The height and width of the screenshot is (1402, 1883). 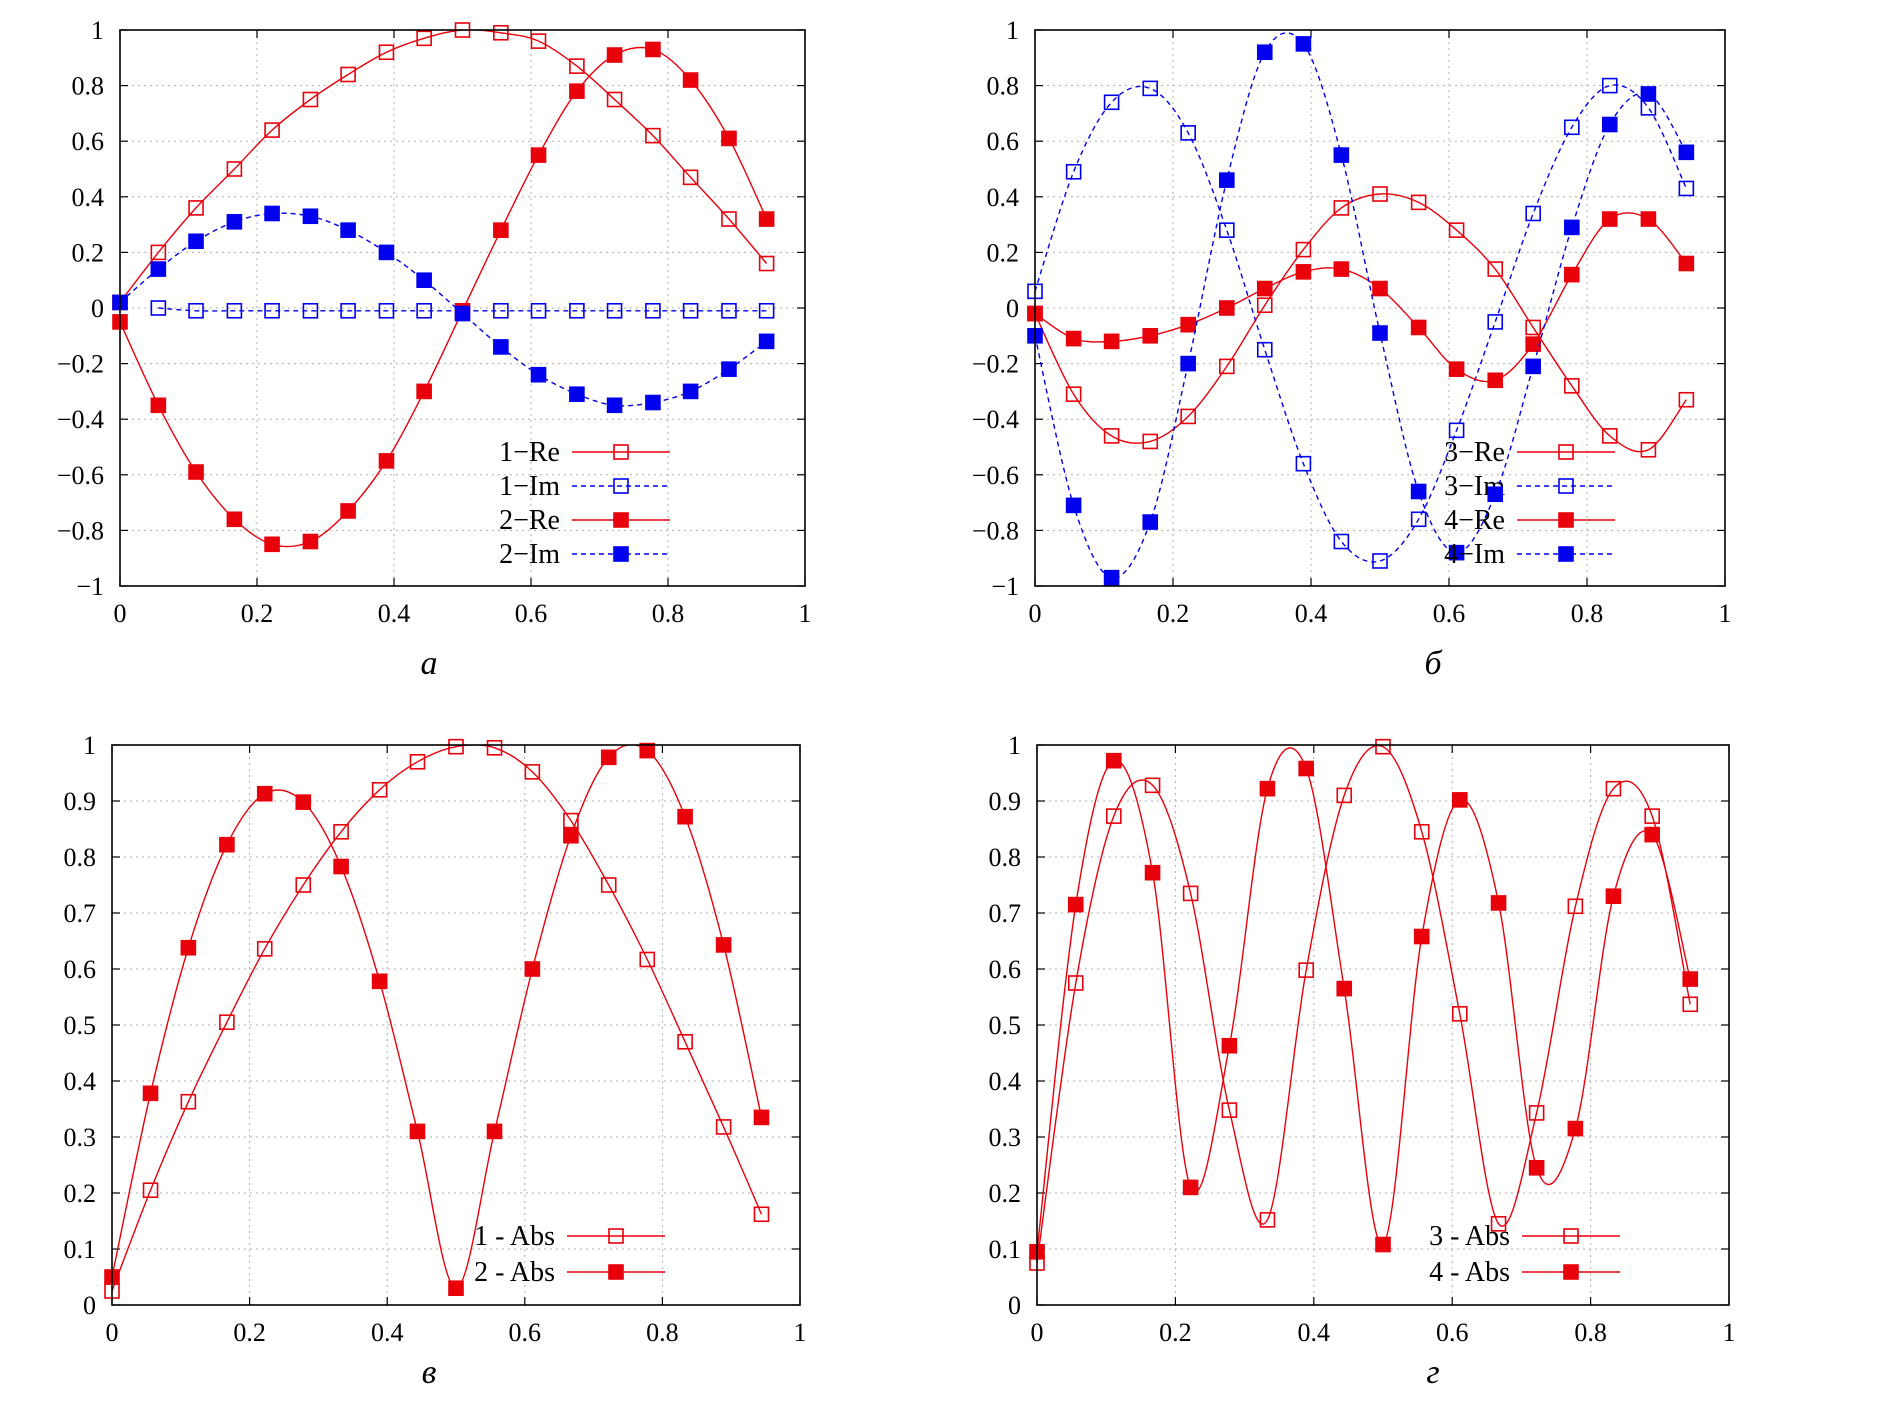 What do you see at coordinates (1005, 1249) in the screenshot?
I see `y-tick-label: 0.1` at bounding box center [1005, 1249].